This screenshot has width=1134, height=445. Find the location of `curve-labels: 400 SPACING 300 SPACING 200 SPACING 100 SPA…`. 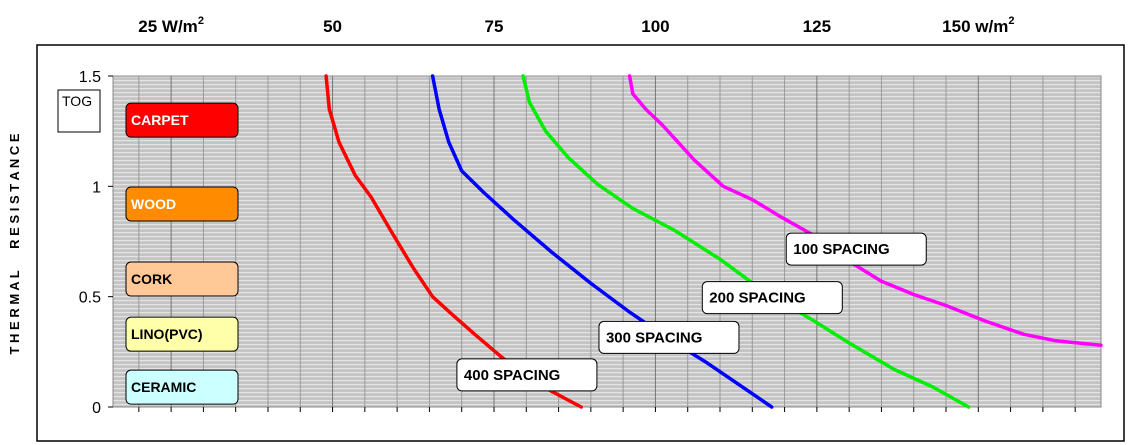

curve-labels: 400 SPACING 300 SPACING 200 SPACING 100 SPA… is located at coordinates (691, 312).